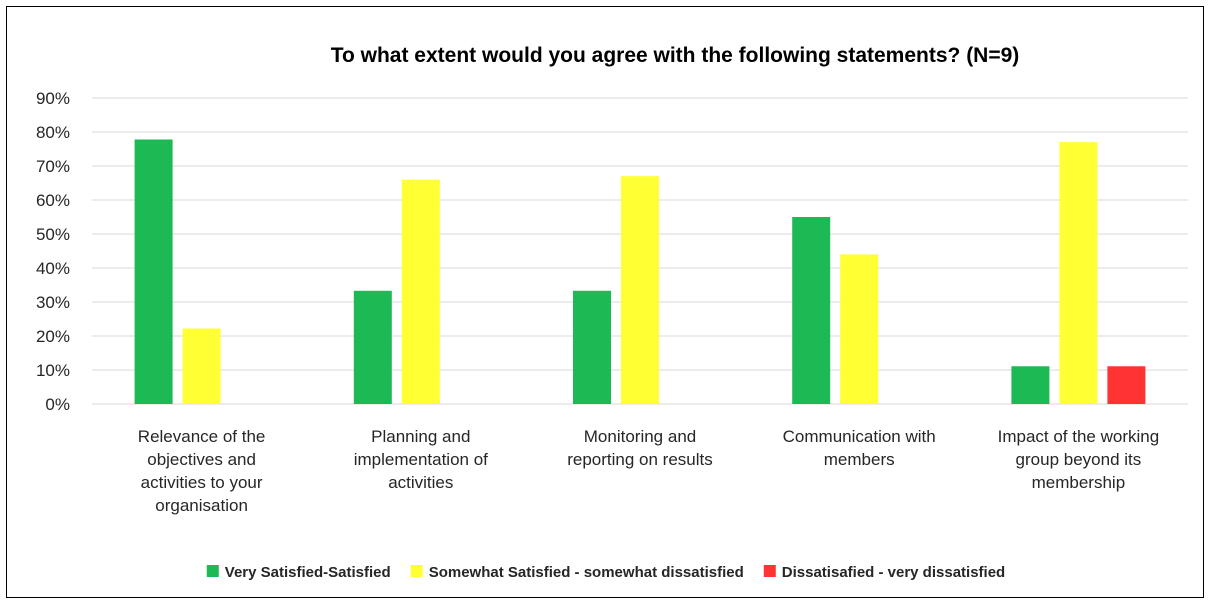 The width and height of the screenshot is (1212, 606). I want to click on category-label-line: membership, so click(1079, 482).